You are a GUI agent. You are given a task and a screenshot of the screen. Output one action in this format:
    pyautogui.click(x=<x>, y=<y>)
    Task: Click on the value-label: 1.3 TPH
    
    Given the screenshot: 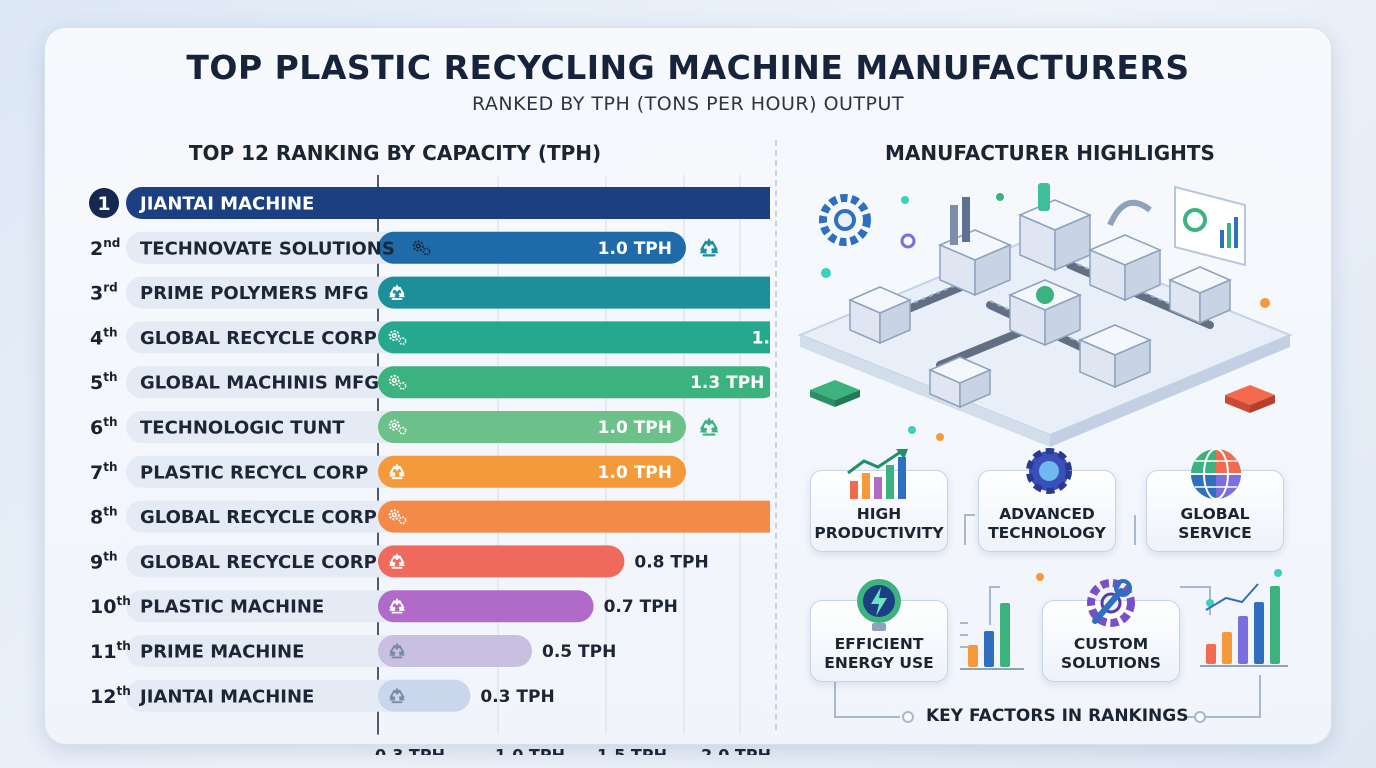 What is the action you would take?
    pyautogui.click(x=727, y=383)
    